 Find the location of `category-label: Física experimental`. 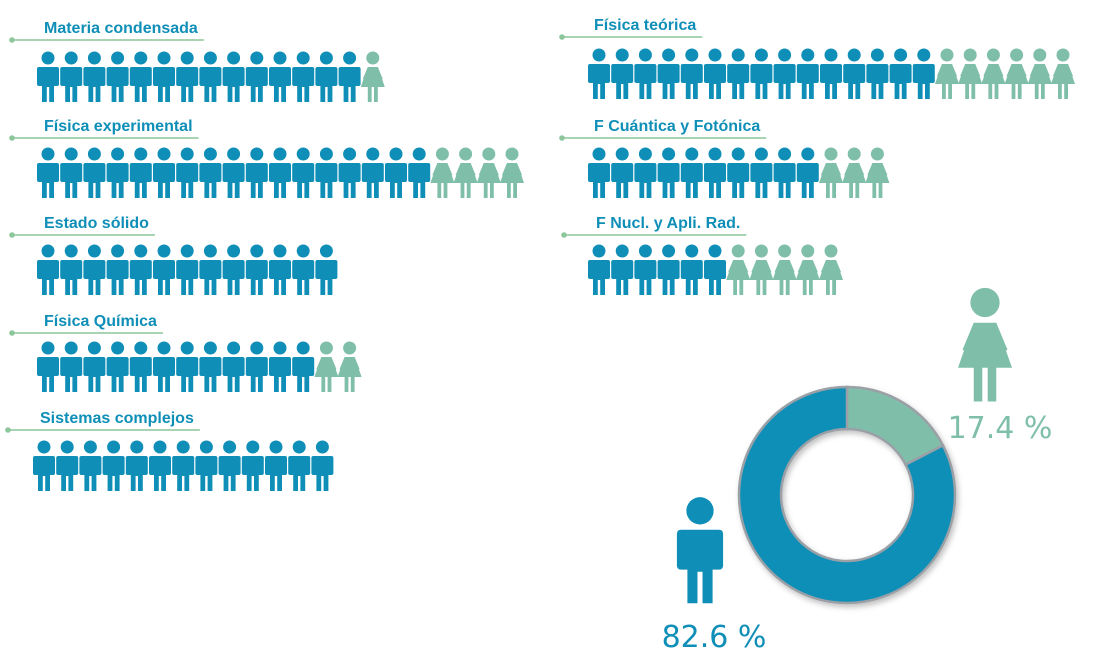

category-label: Física experimental is located at coordinates (118, 126).